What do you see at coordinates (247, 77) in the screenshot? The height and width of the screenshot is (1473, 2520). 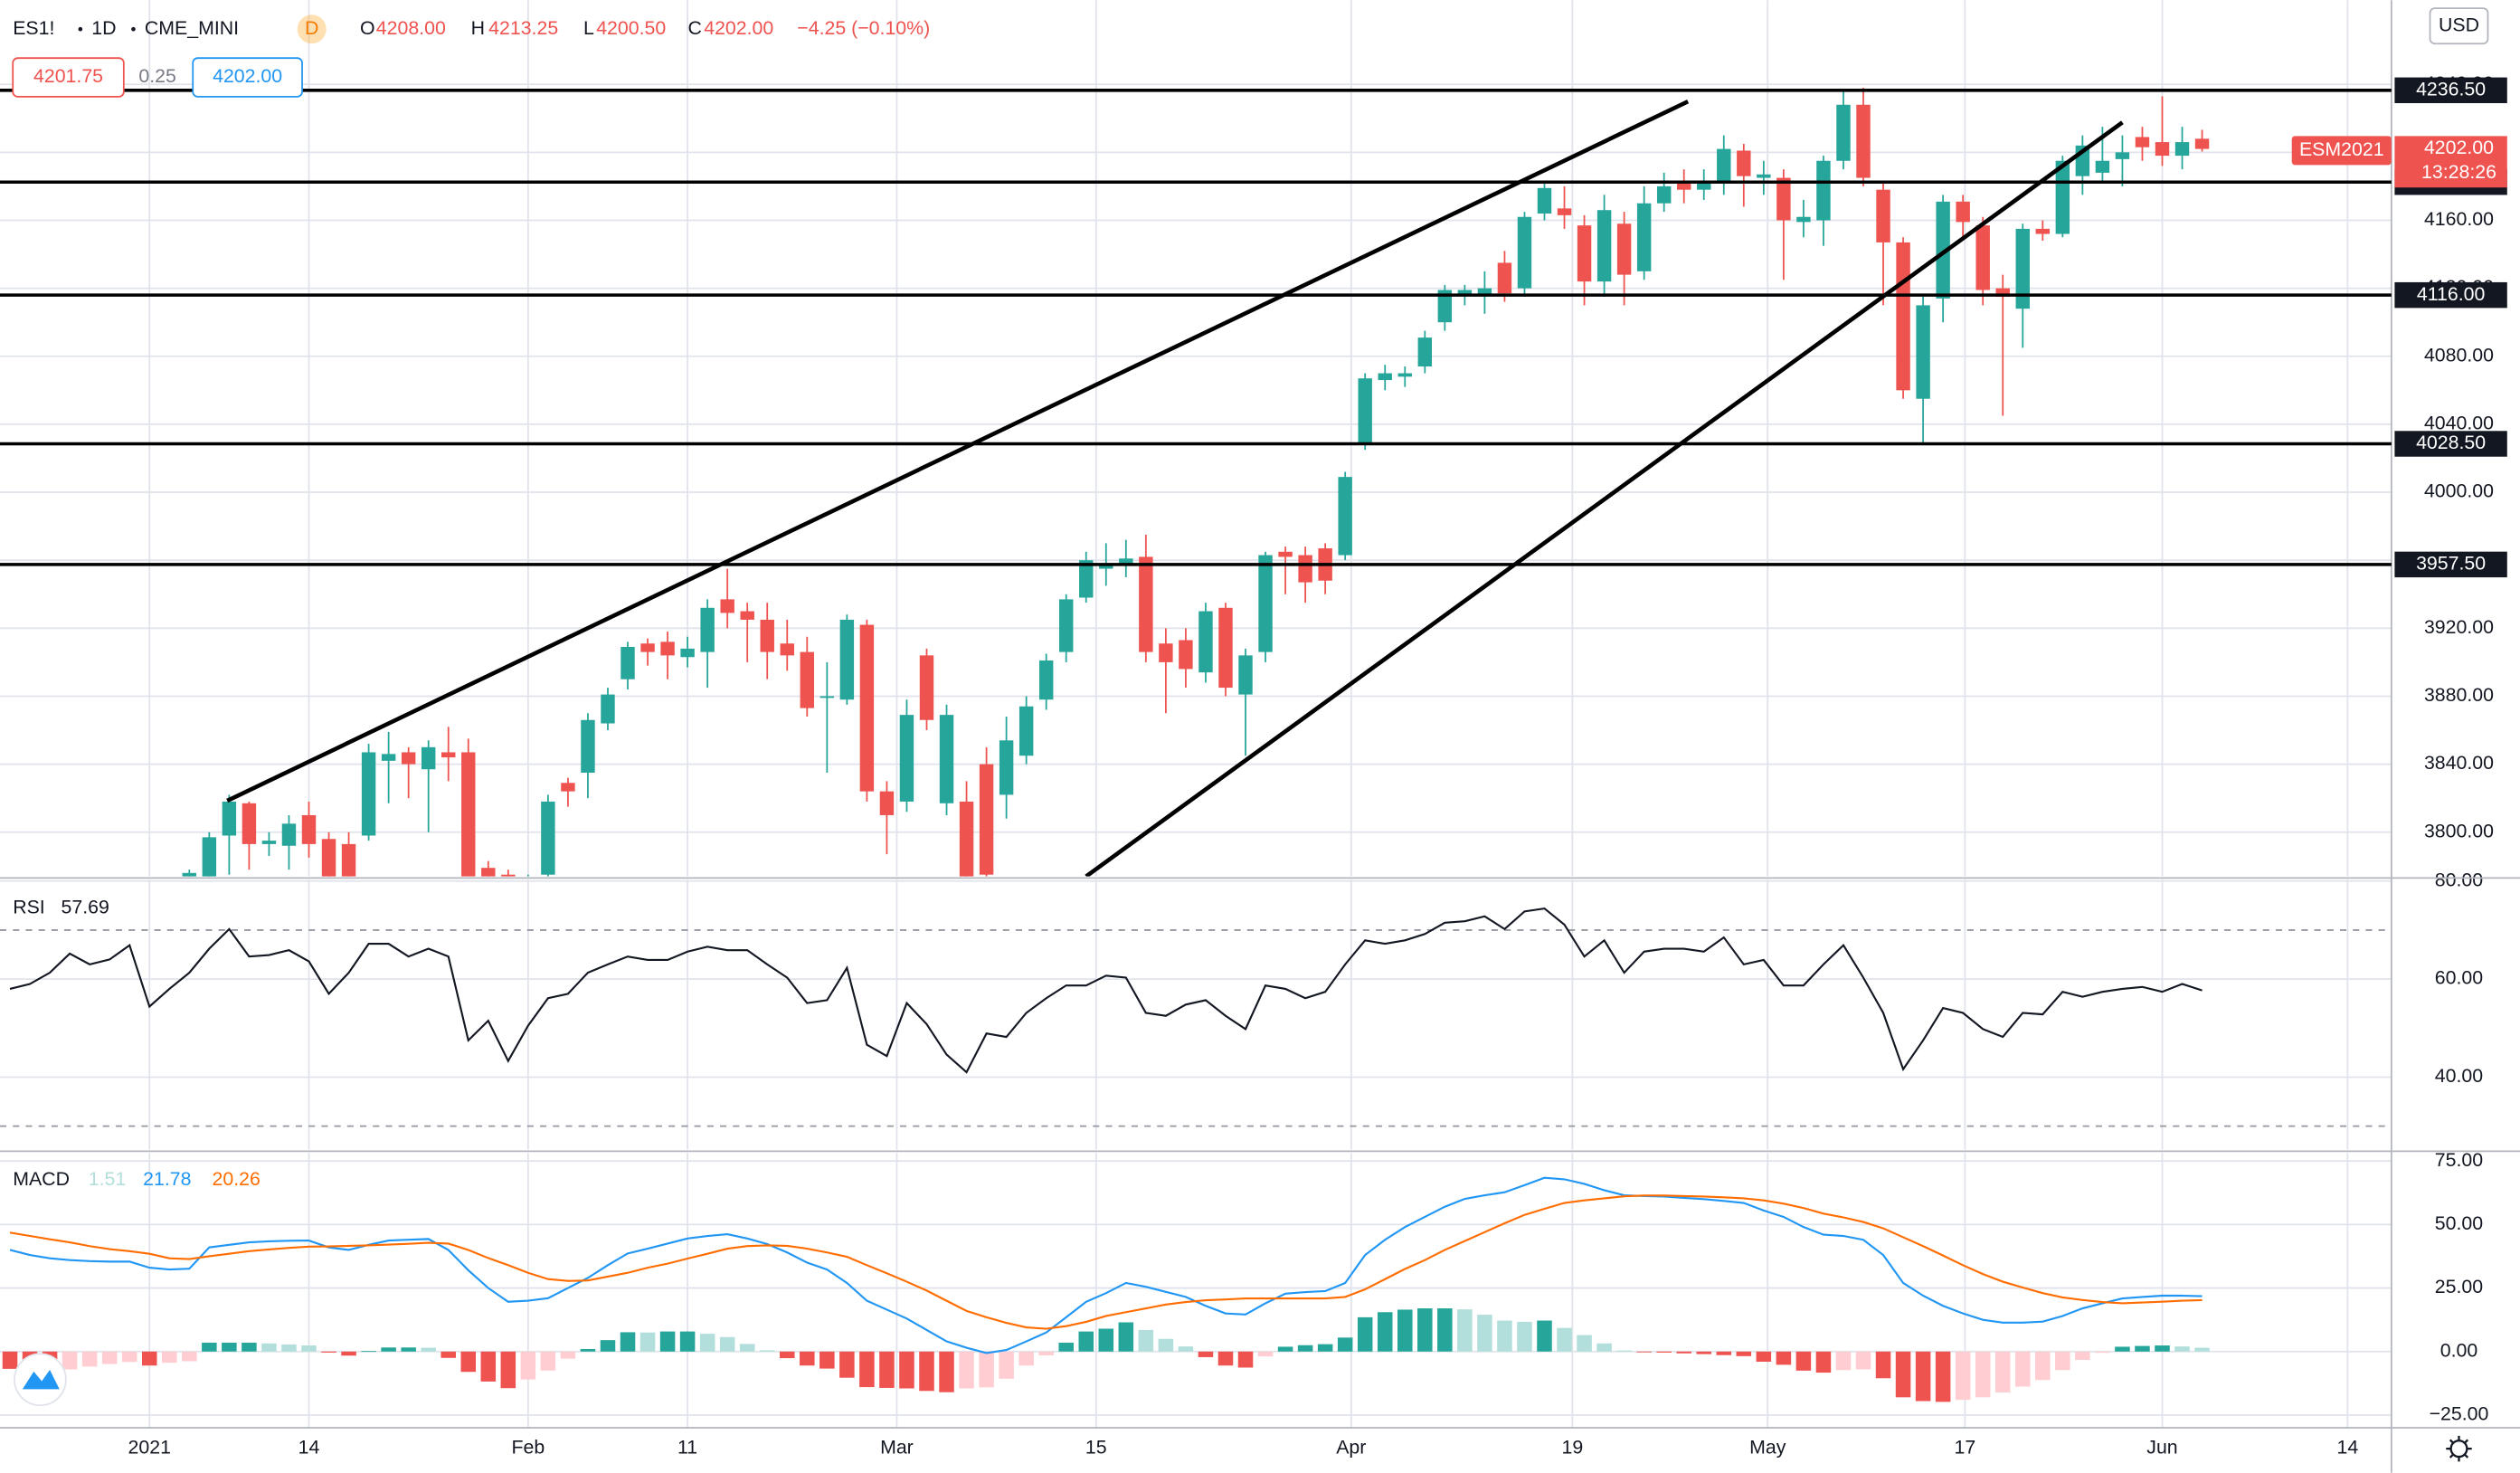 I see `ask-box` at bounding box center [247, 77].